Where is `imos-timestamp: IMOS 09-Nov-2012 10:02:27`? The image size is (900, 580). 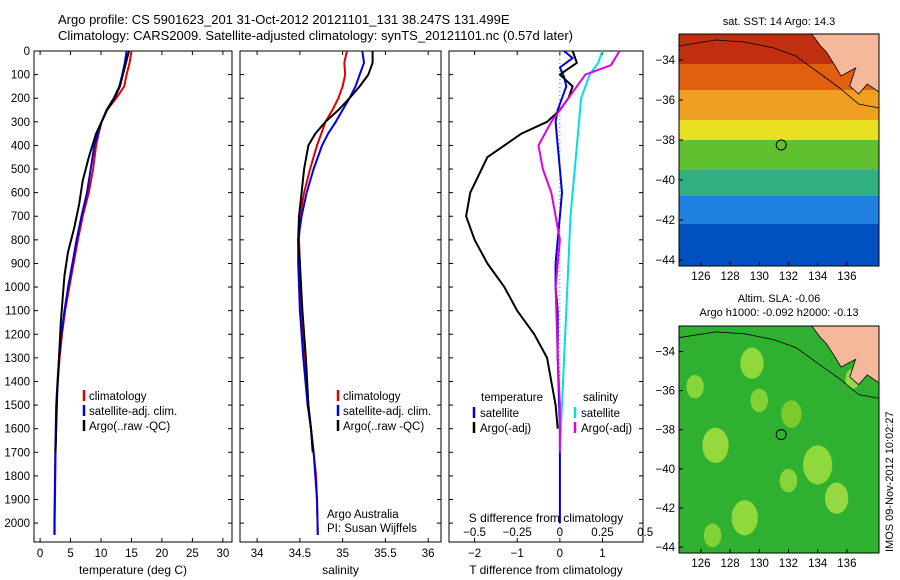 imos-timestamp: IMOS 09-Nov-2012 10:02:27 is located at coordinates (890, 481).